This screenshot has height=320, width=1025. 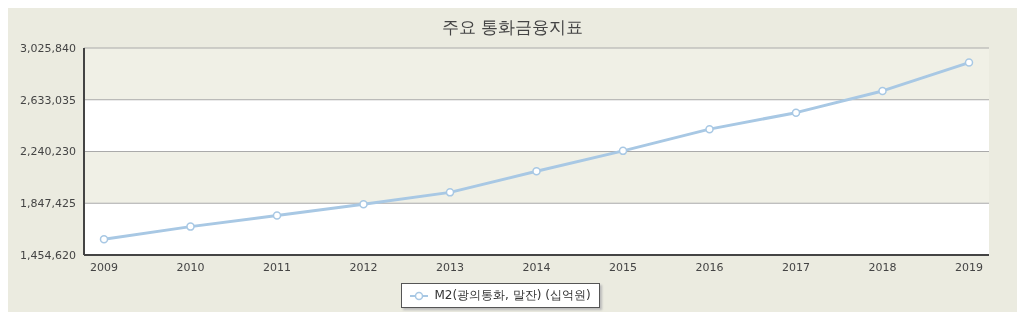 What do you see at coordinates (363, 267) in the screenshot?
I see `x-tick-label: 2012` at bounding box center [363, 267].